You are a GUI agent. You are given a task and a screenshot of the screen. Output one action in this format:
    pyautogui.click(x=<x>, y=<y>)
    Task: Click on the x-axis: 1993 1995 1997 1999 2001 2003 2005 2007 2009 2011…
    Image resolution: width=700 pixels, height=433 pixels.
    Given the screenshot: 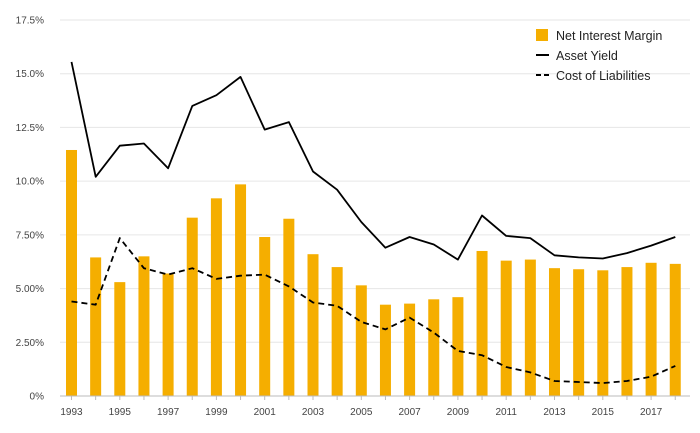 What is the action you would take?
    pyautogui.click(x=375, y=406)
    